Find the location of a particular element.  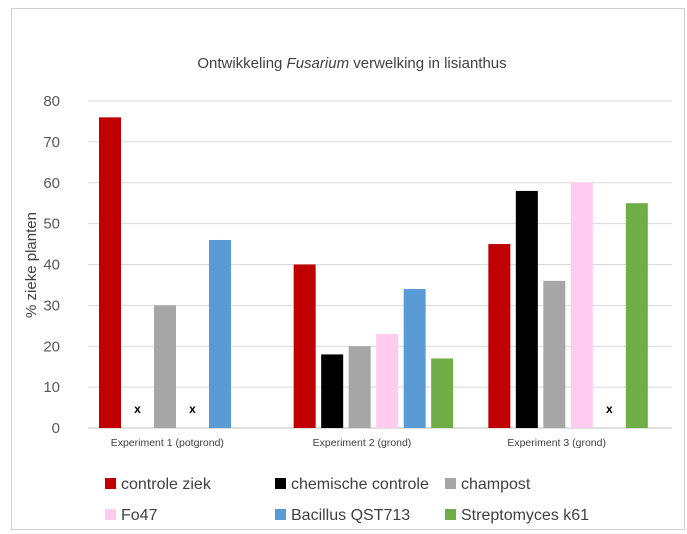

x-category-label: Experiment 2 (grond) is located at coordinates (362, 443).